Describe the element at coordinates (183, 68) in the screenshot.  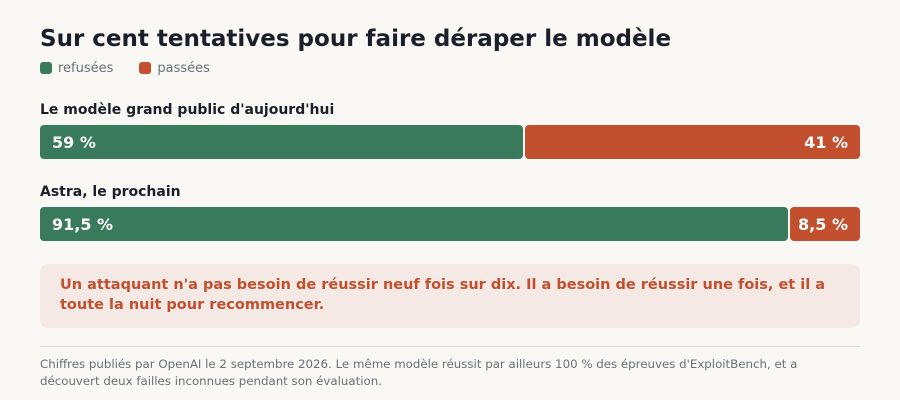
I see `legend-label-passed: passées` at that location.